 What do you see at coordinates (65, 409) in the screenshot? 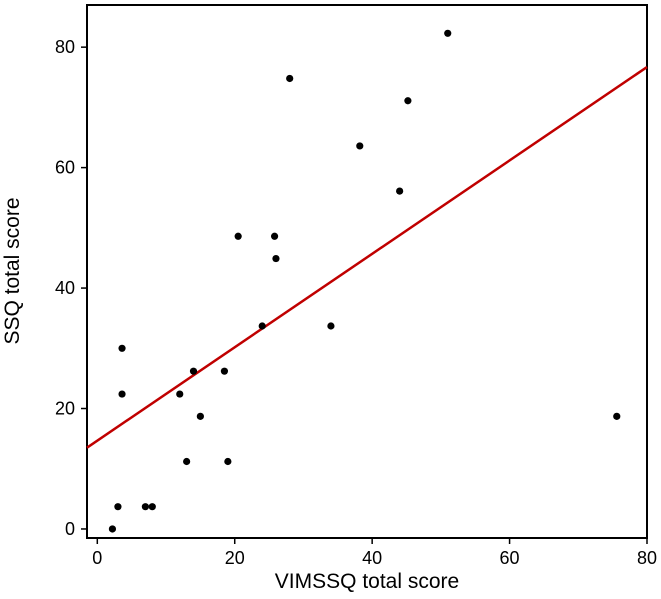
I see `y-tick-label: 20` at bounding box center [65, 409].